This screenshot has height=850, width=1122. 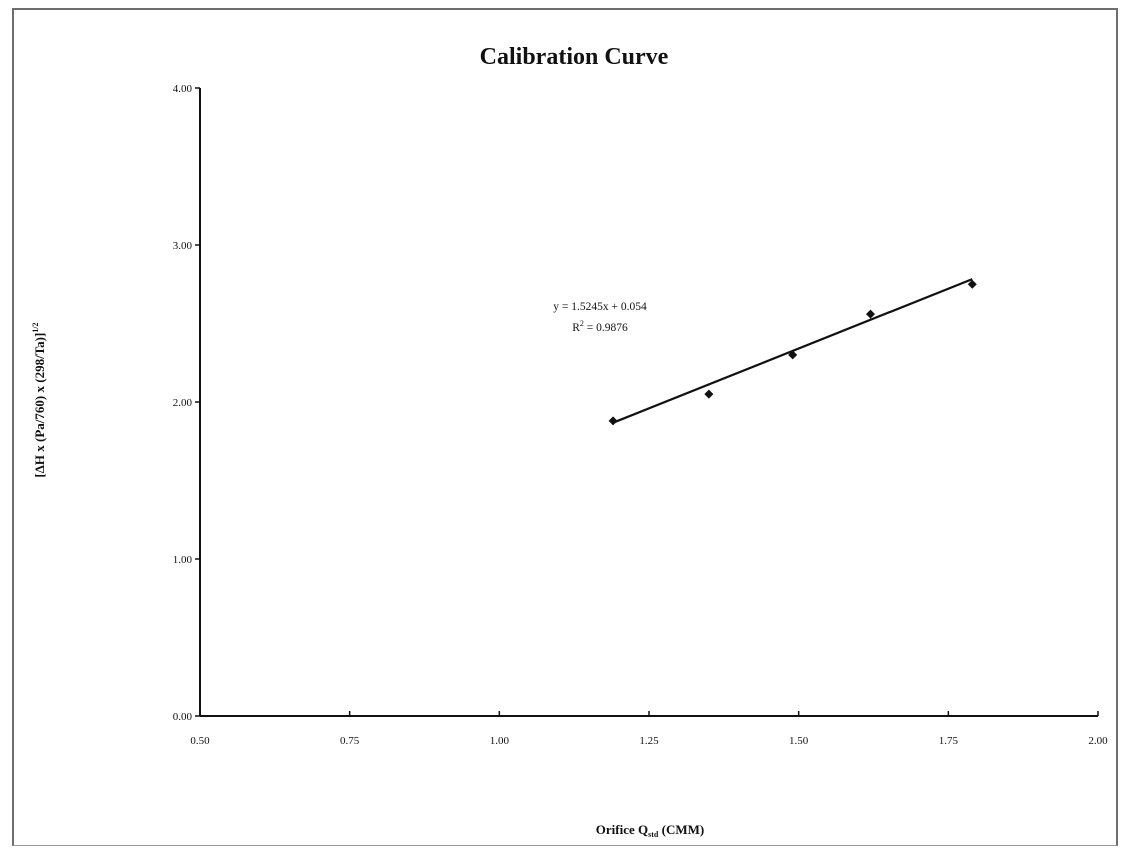 I want to click on y-ticks: 0.00 1.00 2.00 3.00 4.00, so click(x=186, y=403).